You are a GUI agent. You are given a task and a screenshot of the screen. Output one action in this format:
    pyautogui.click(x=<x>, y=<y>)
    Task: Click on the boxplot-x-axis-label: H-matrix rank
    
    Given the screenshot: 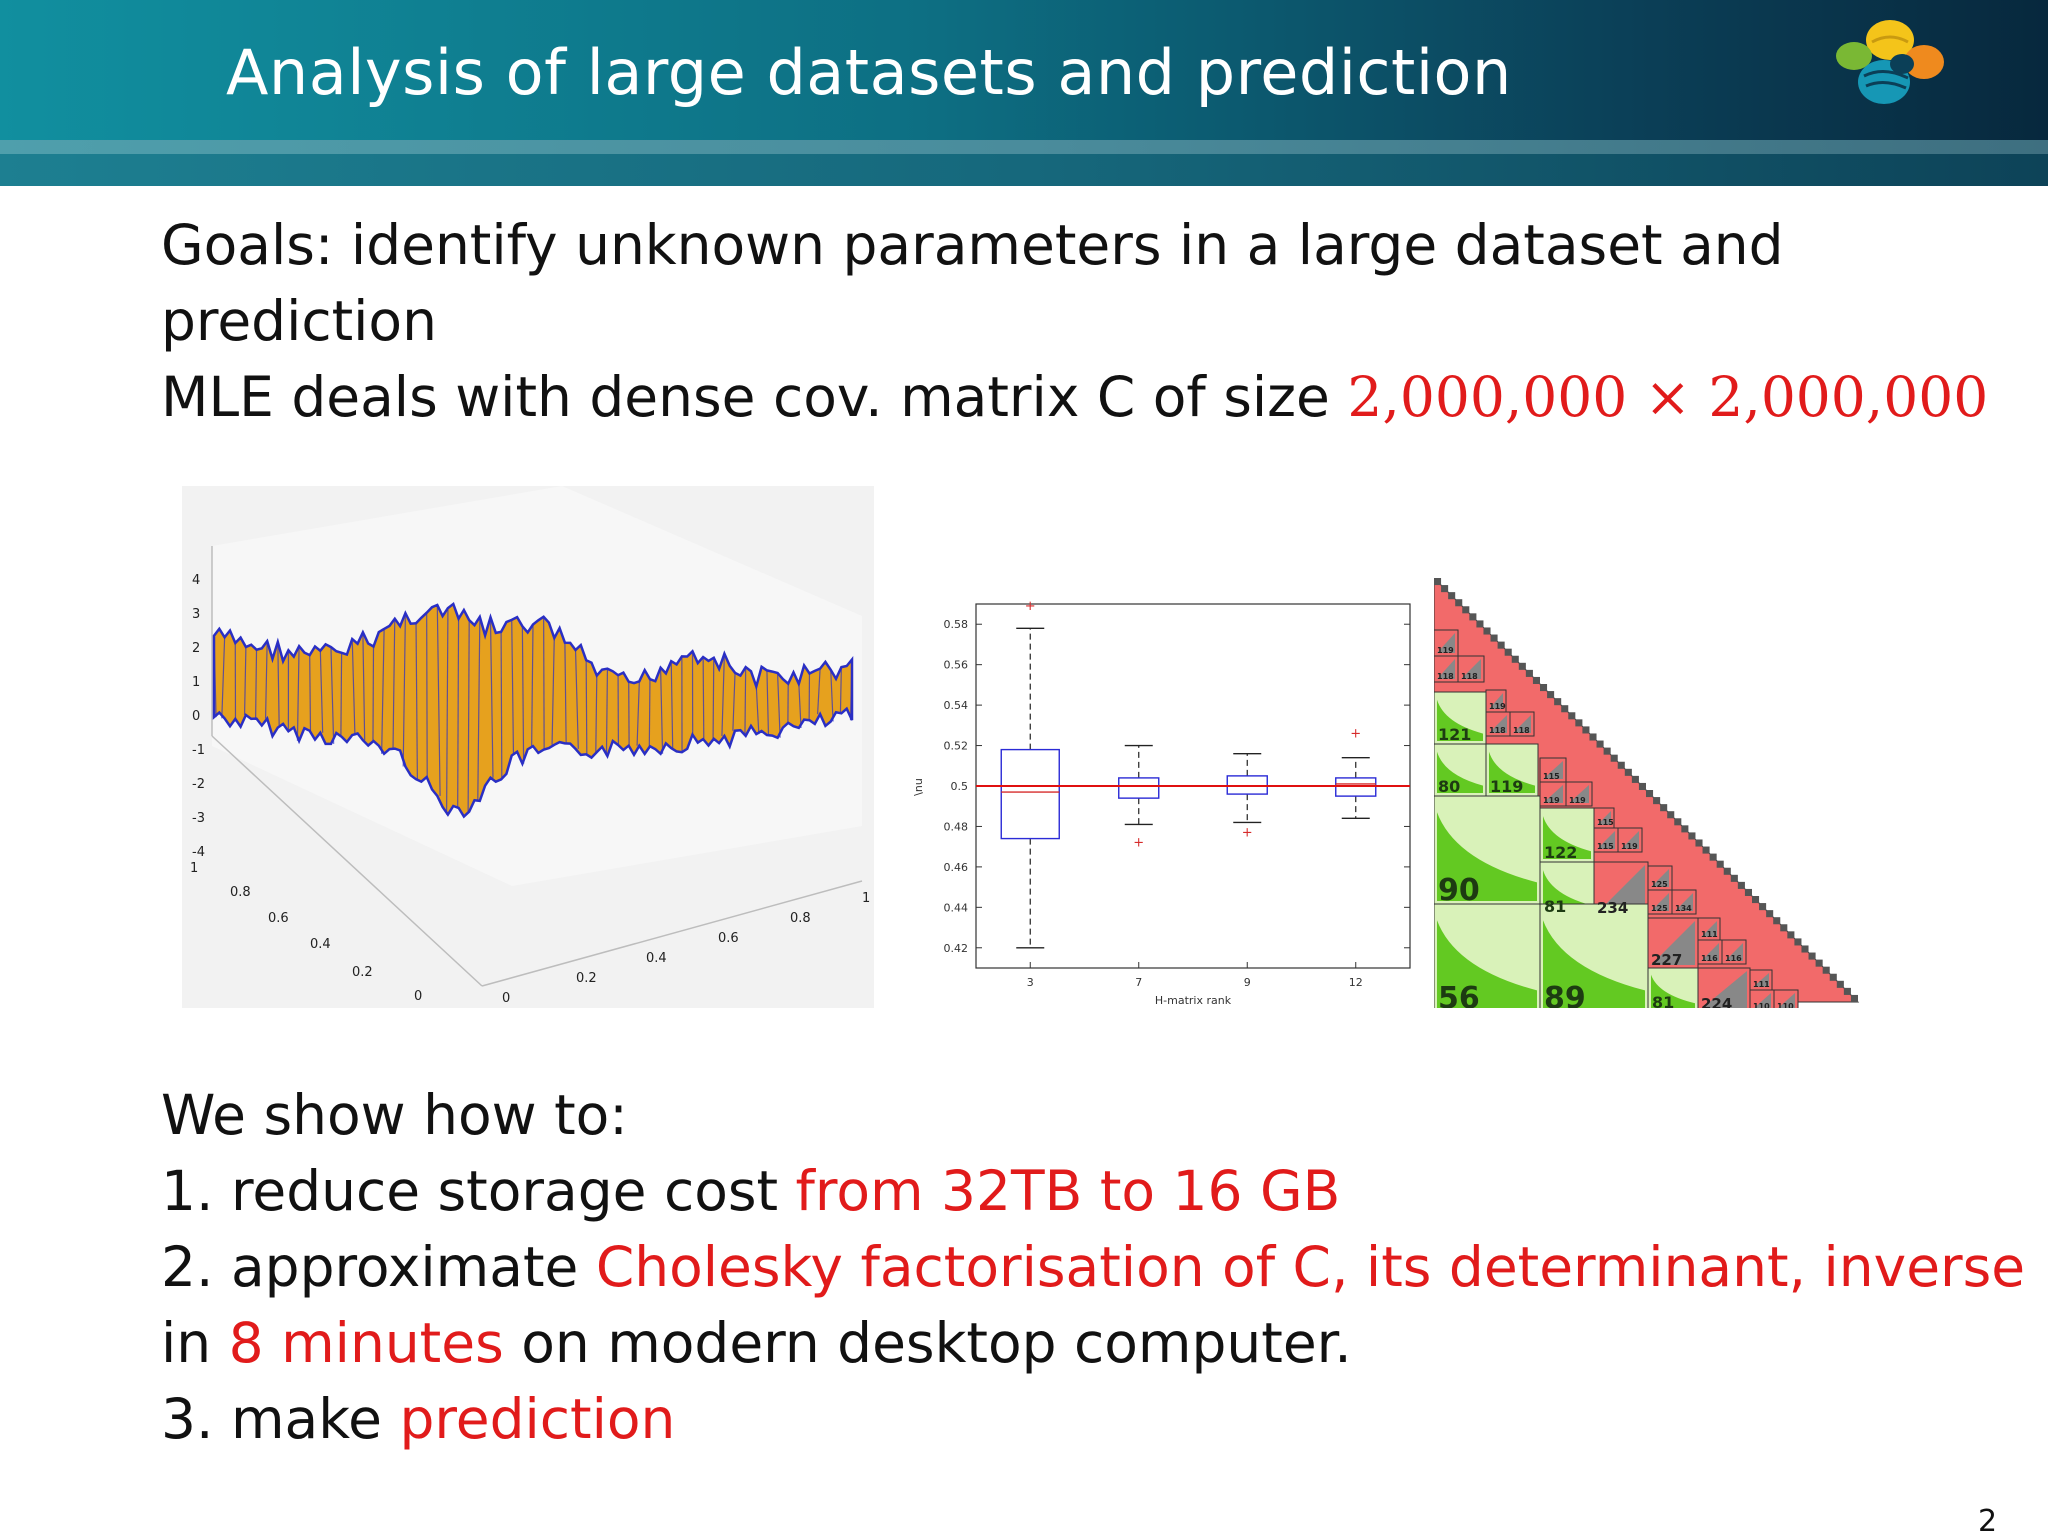 What is the action you would take?
    pyautogui.click(x=1193, y=1000)
    